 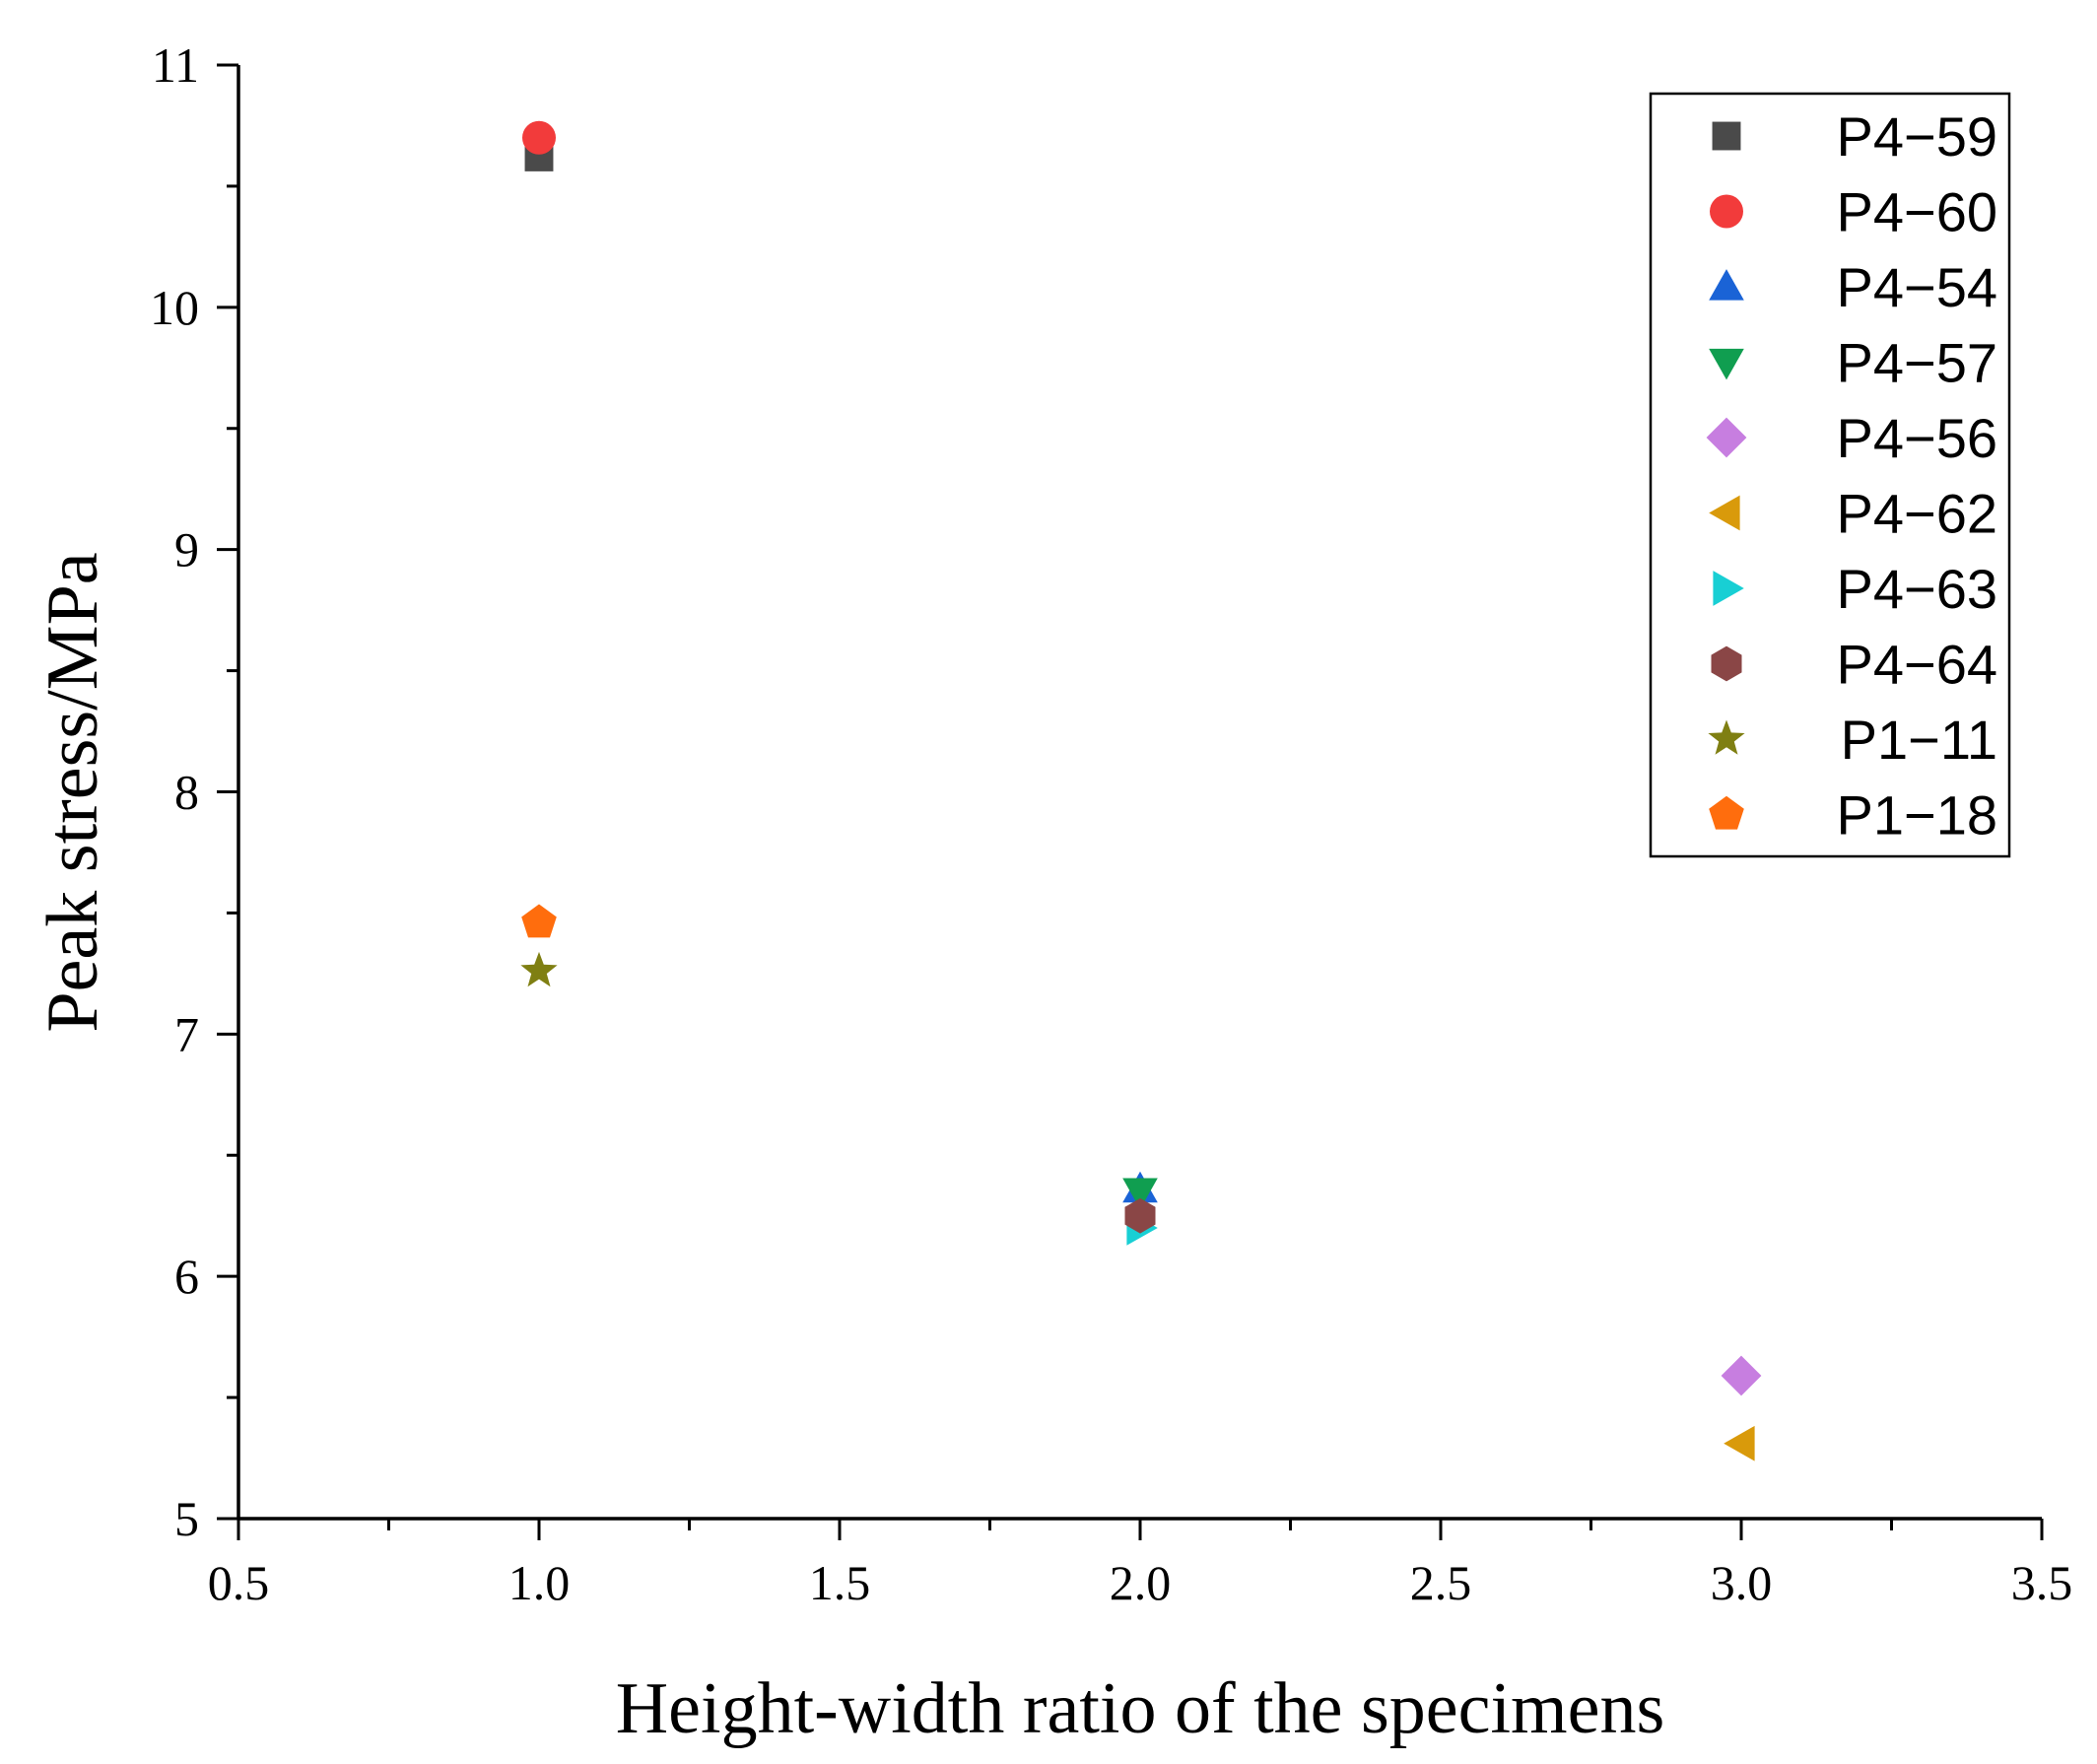 I want to click on legend-item-p4-54: P4−54, so click(x=1853, y=287).